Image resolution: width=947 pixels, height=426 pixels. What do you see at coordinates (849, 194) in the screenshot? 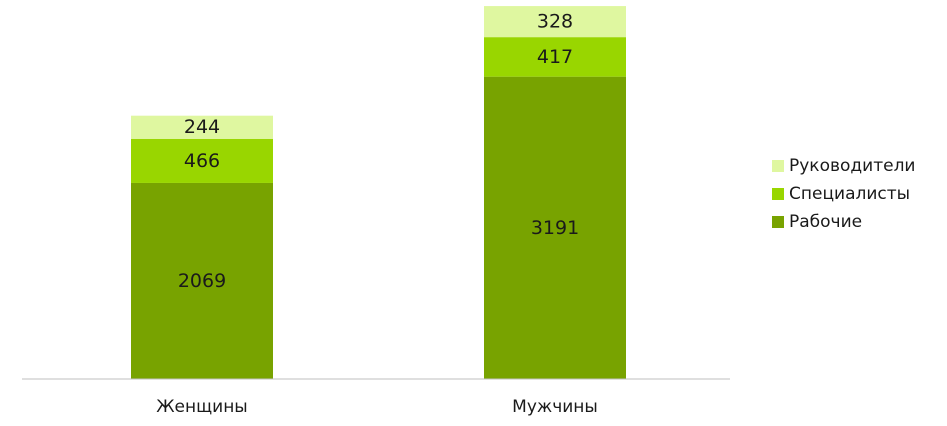
I see `legend-label-2: Специалисты` at bounding box center [849, 194].